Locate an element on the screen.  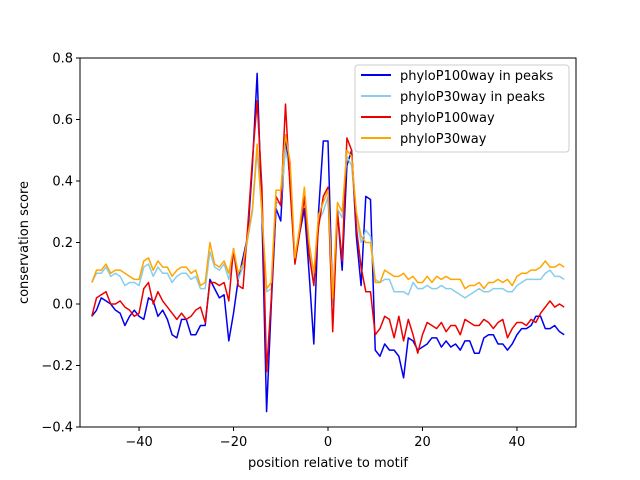
y-tick-label: −0.2 is located at coordinates (57, 366).